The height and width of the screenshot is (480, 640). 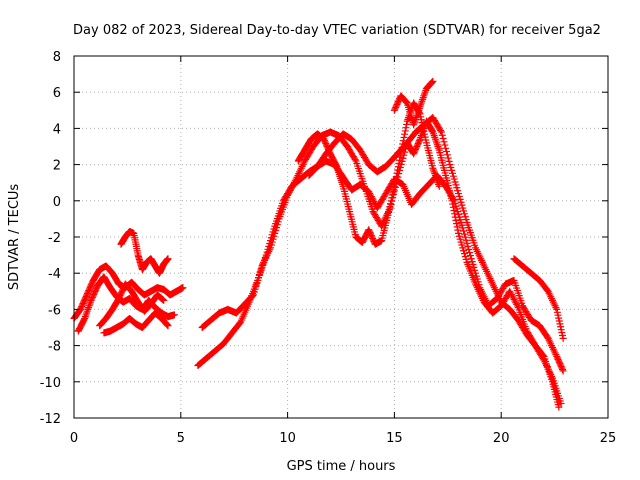 What do you see at coordinates (57, 57) in the screenshot?
I see `y-tick-label: 8` at bounding box center [57, 57].